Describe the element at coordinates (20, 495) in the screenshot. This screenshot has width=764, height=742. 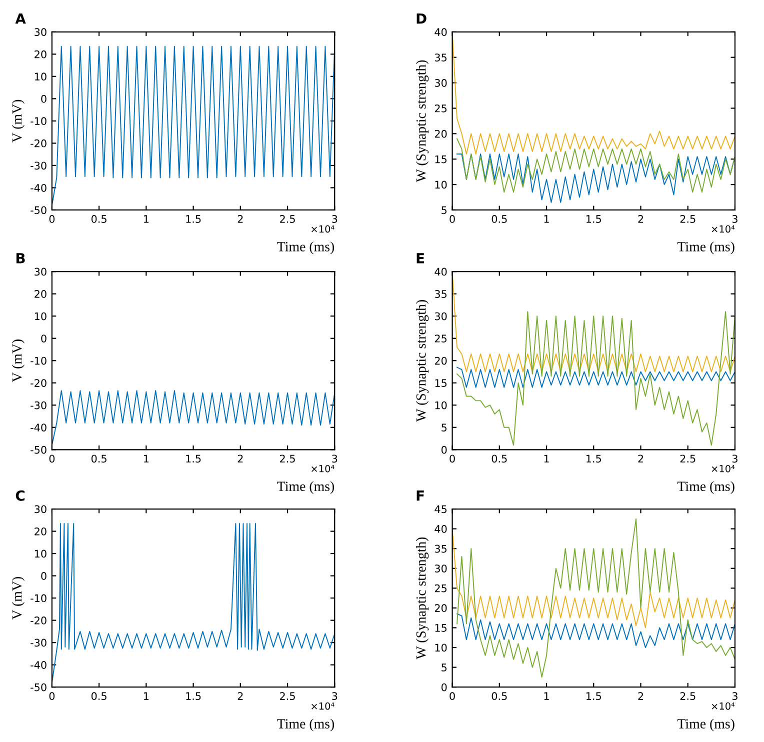
I see `chart-title: C` at that location.